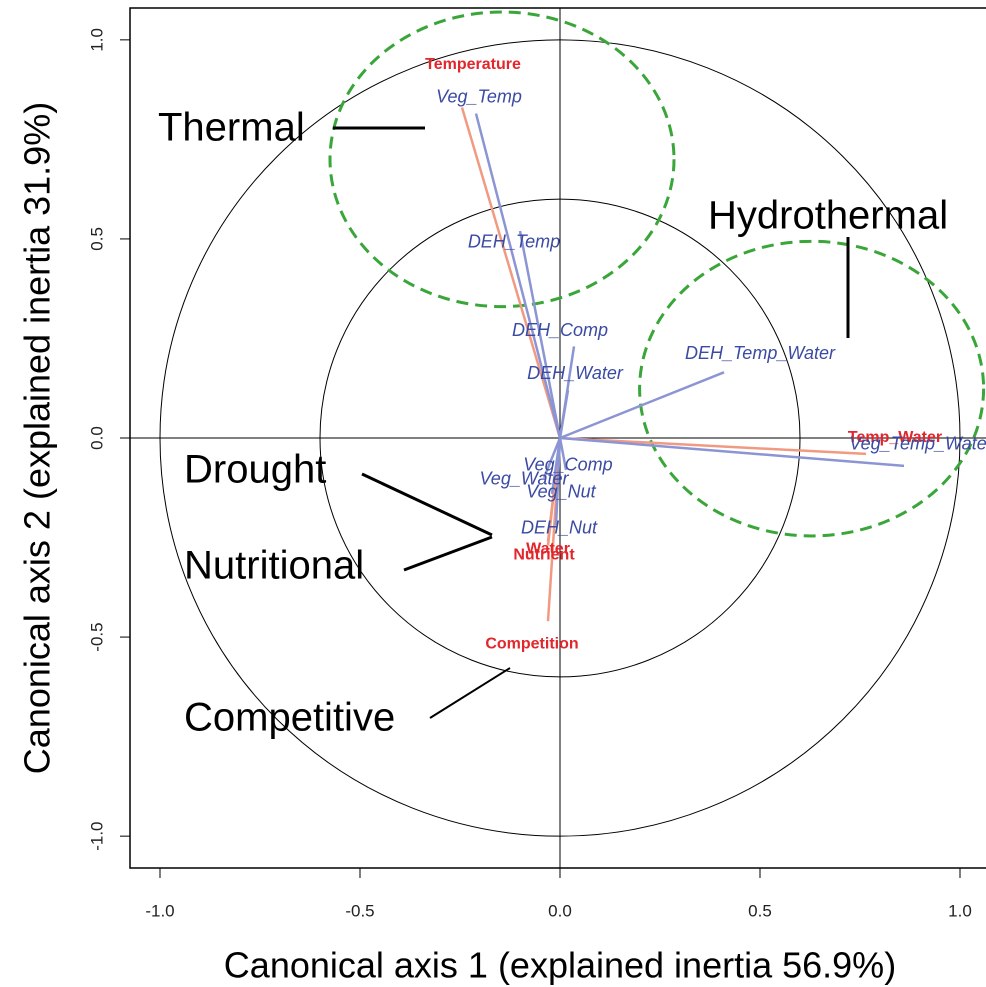  What do you see at coordinates (560, 910) in the screenshot?
I see `x-tick-label: 0.0` at bounding box center [560, 910].